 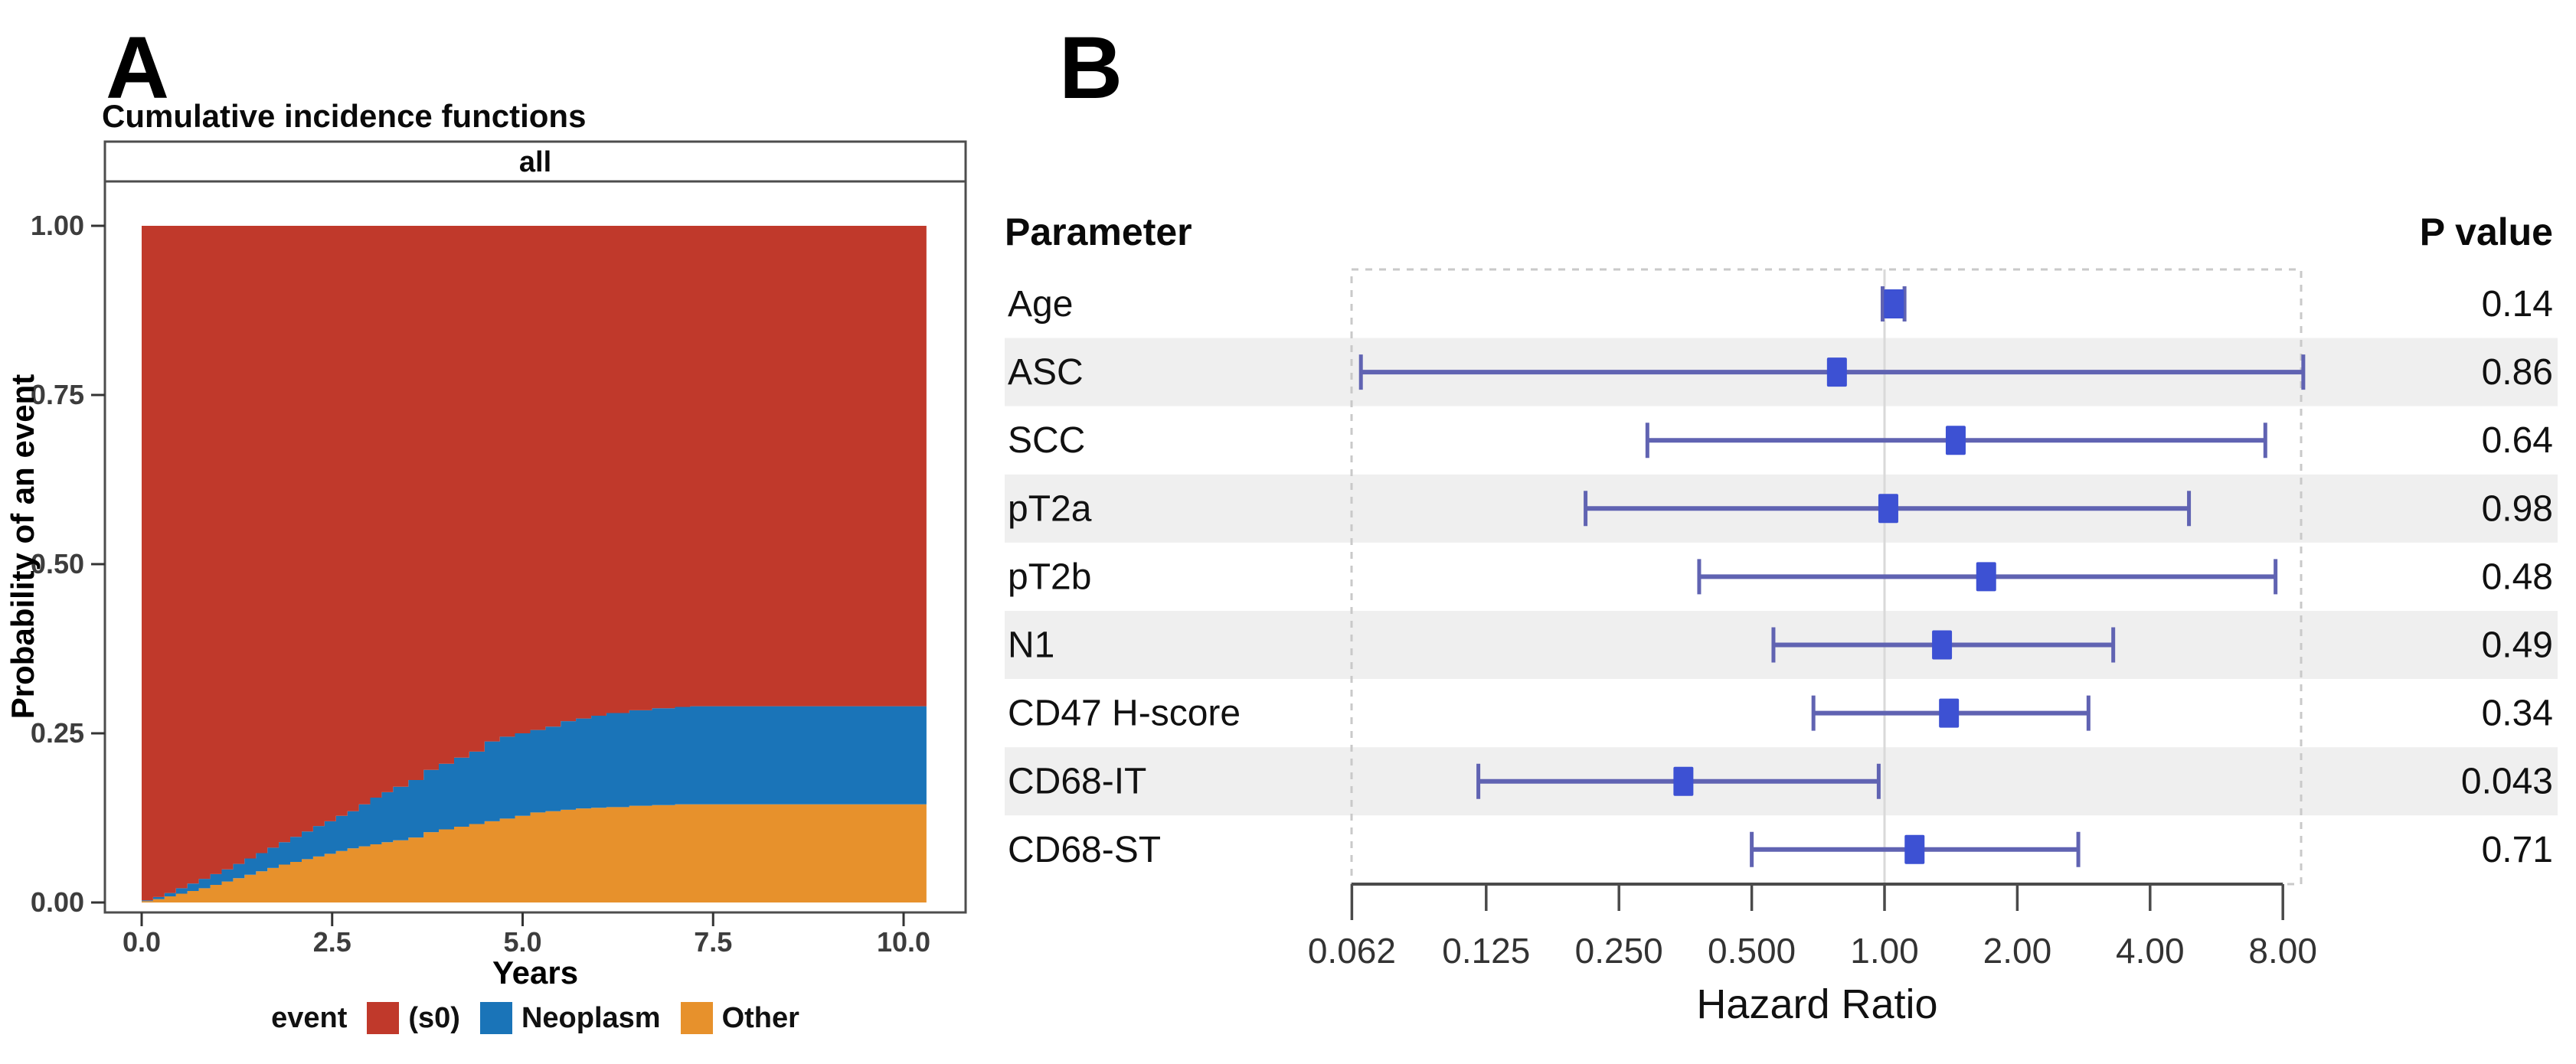 What do you see at coordinates (1780, 645) in the screenshot?
I see `forest-row: N1 0.49` at bounding box center [1780, 645].